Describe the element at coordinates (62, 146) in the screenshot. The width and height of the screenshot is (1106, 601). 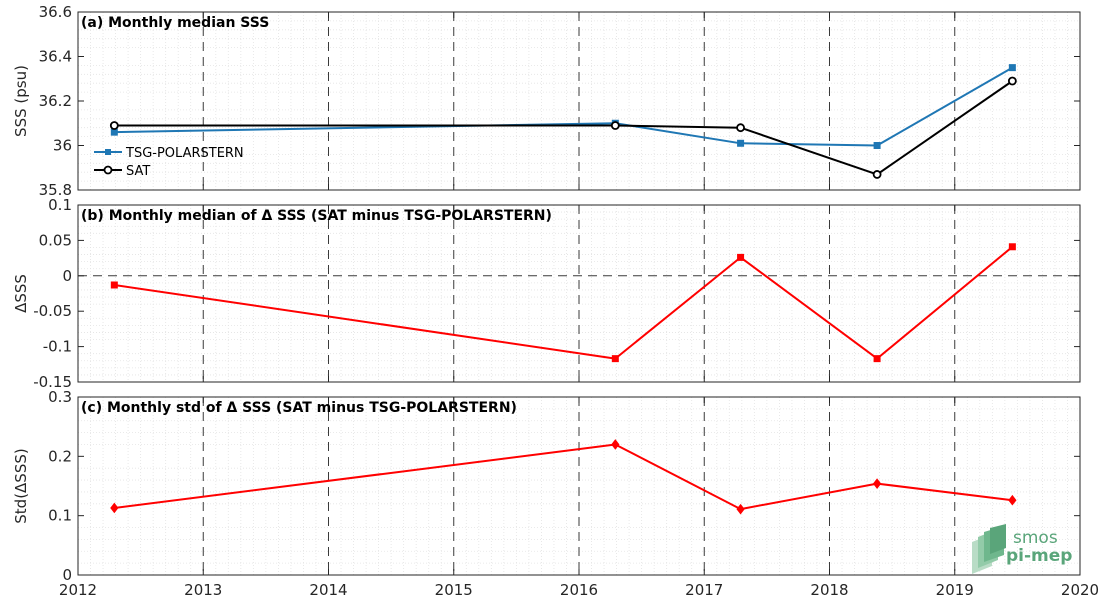
I see `y-tick-label: 36` at that location.